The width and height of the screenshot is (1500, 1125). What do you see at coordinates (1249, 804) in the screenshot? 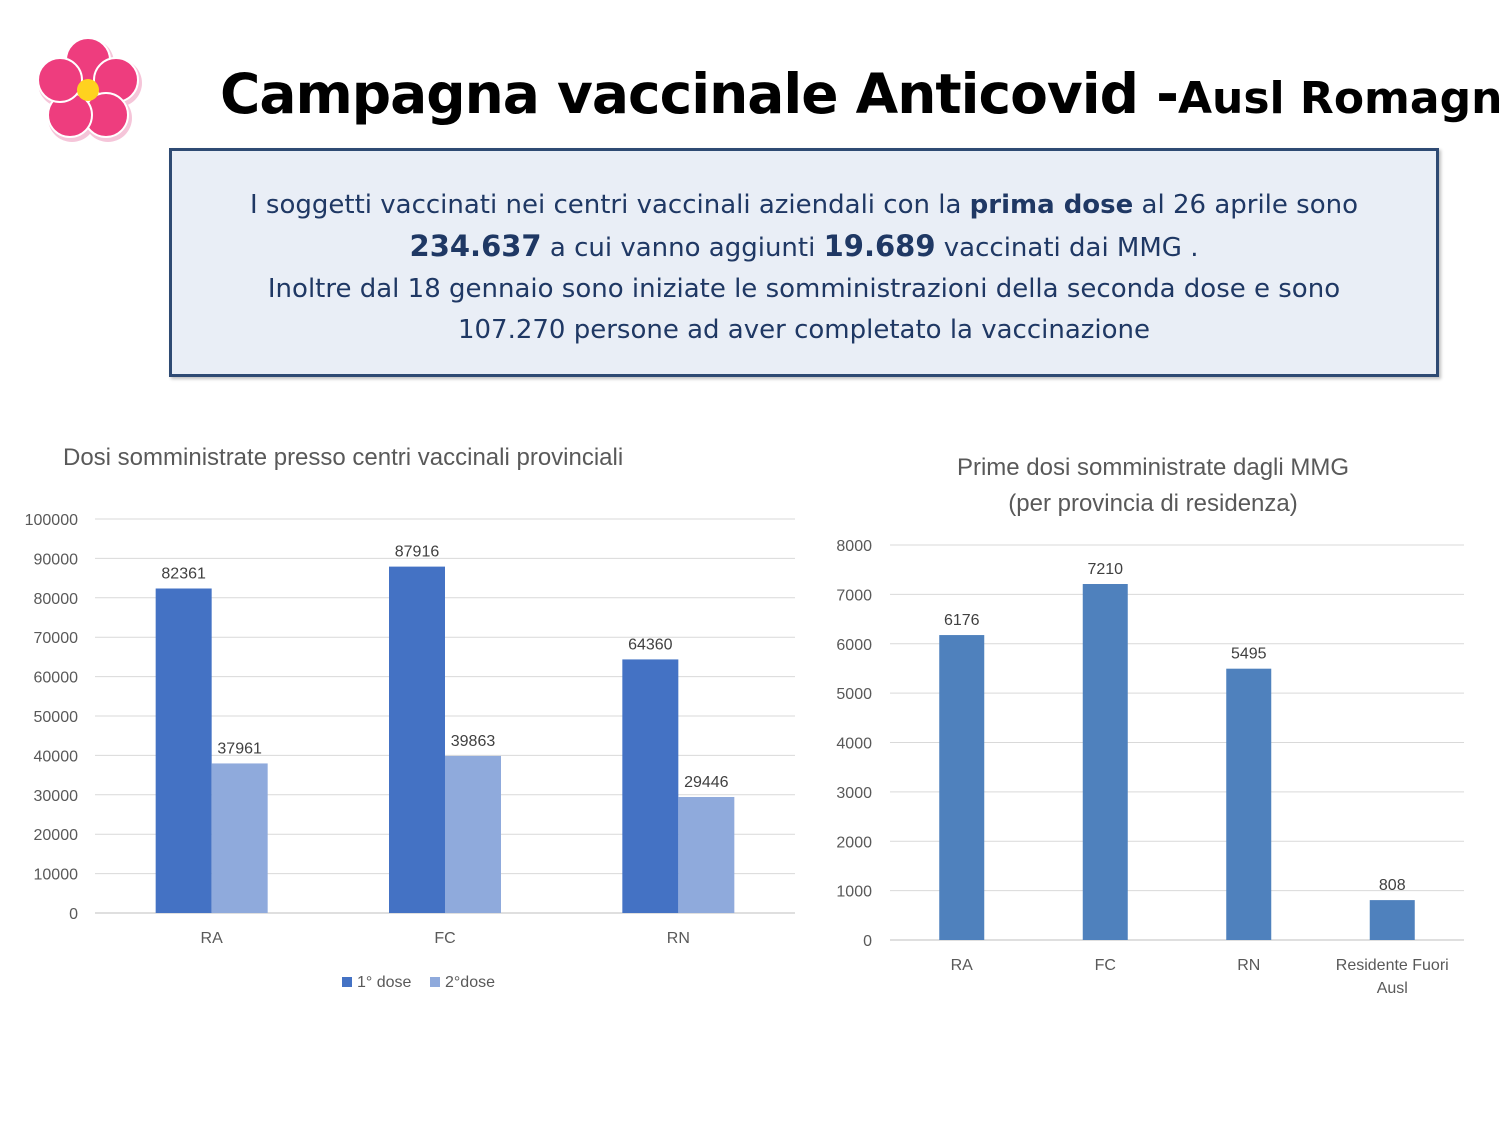
I see `bar-rn` at bounding box center [1249, 804].